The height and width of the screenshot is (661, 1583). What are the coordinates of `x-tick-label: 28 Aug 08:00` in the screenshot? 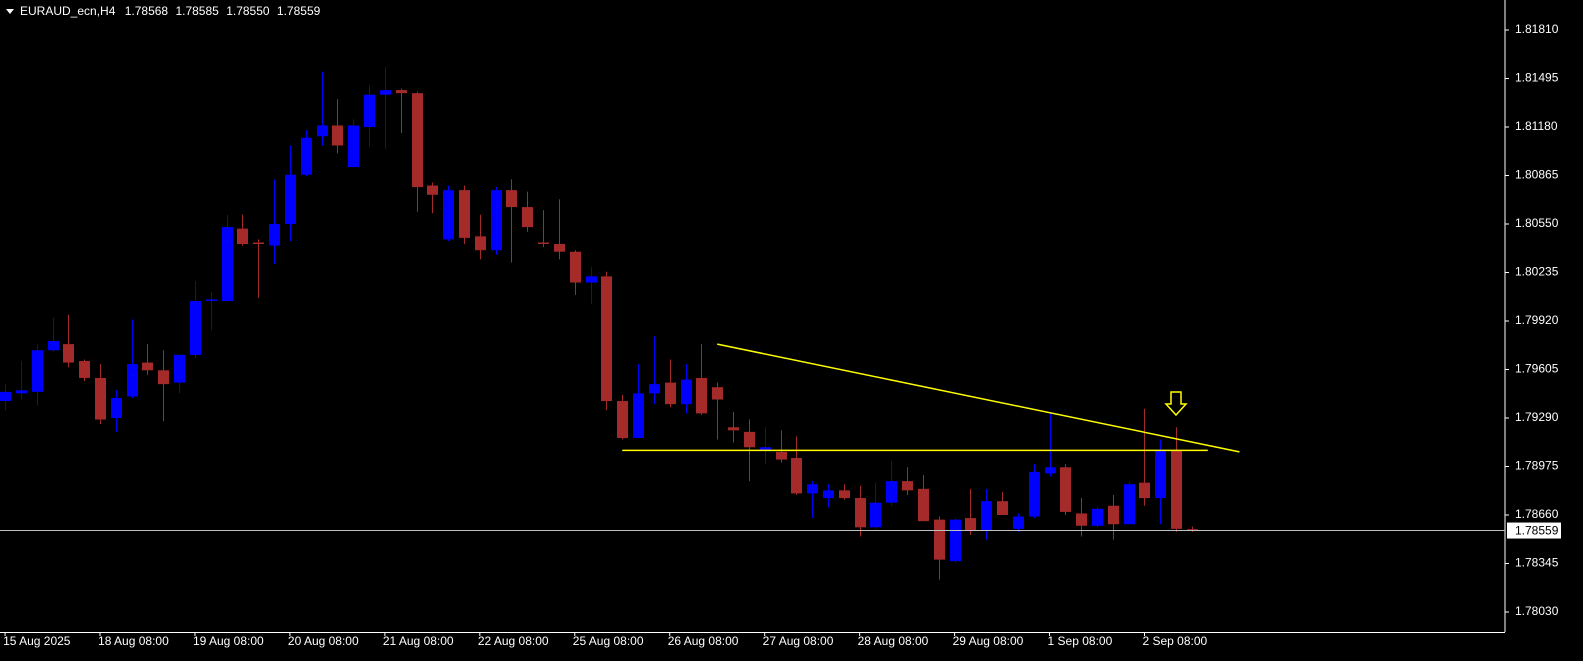 It's located at (893, 641).